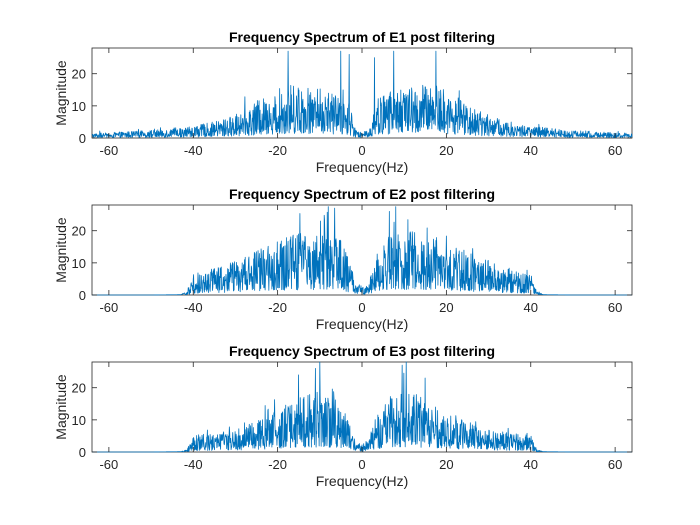 The image size is (700, 525). What do you see at coordinates (362, 194) in the screenshot?
I see `chart-title: Frequency Spectrum of E2 post filtering` at bounding box center [362, 194].